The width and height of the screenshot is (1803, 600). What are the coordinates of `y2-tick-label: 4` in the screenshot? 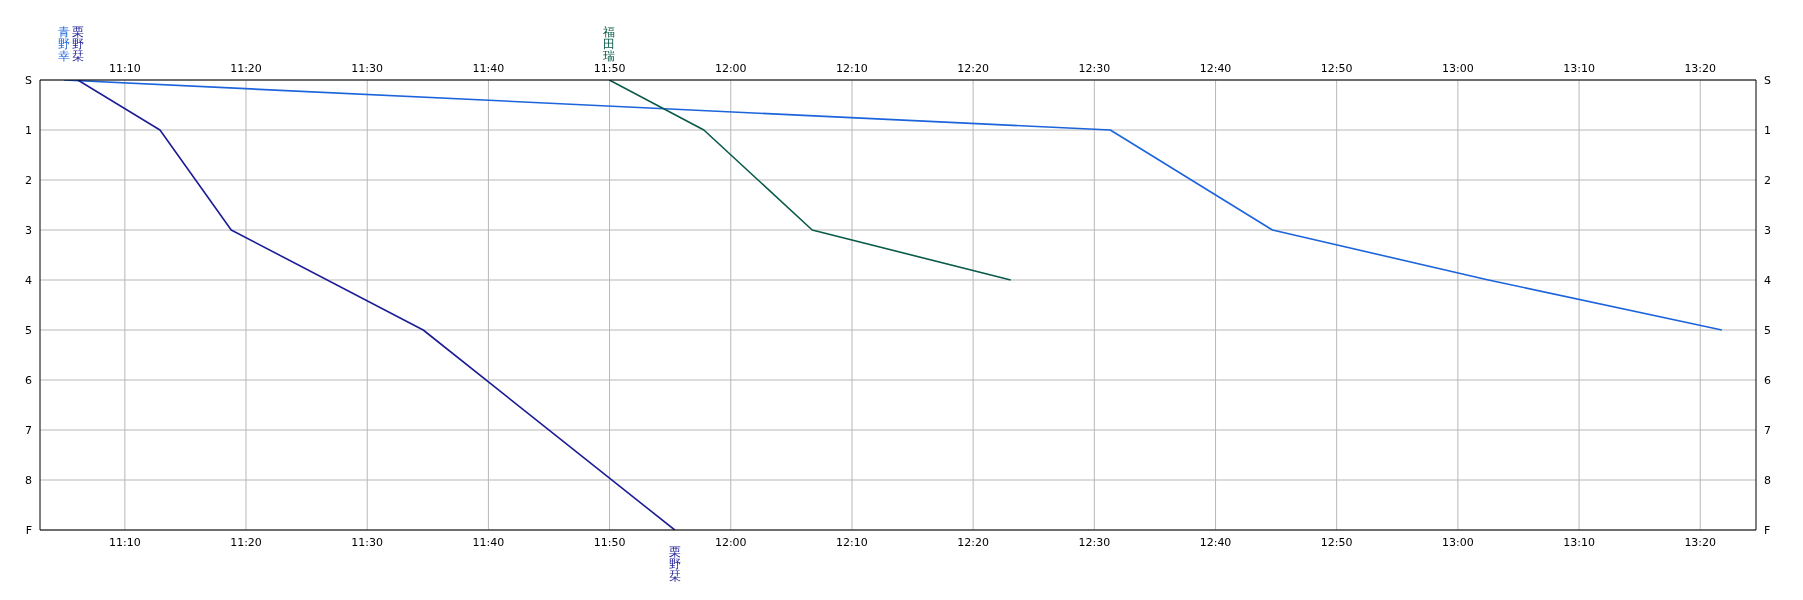 It's located at (1767, 280).